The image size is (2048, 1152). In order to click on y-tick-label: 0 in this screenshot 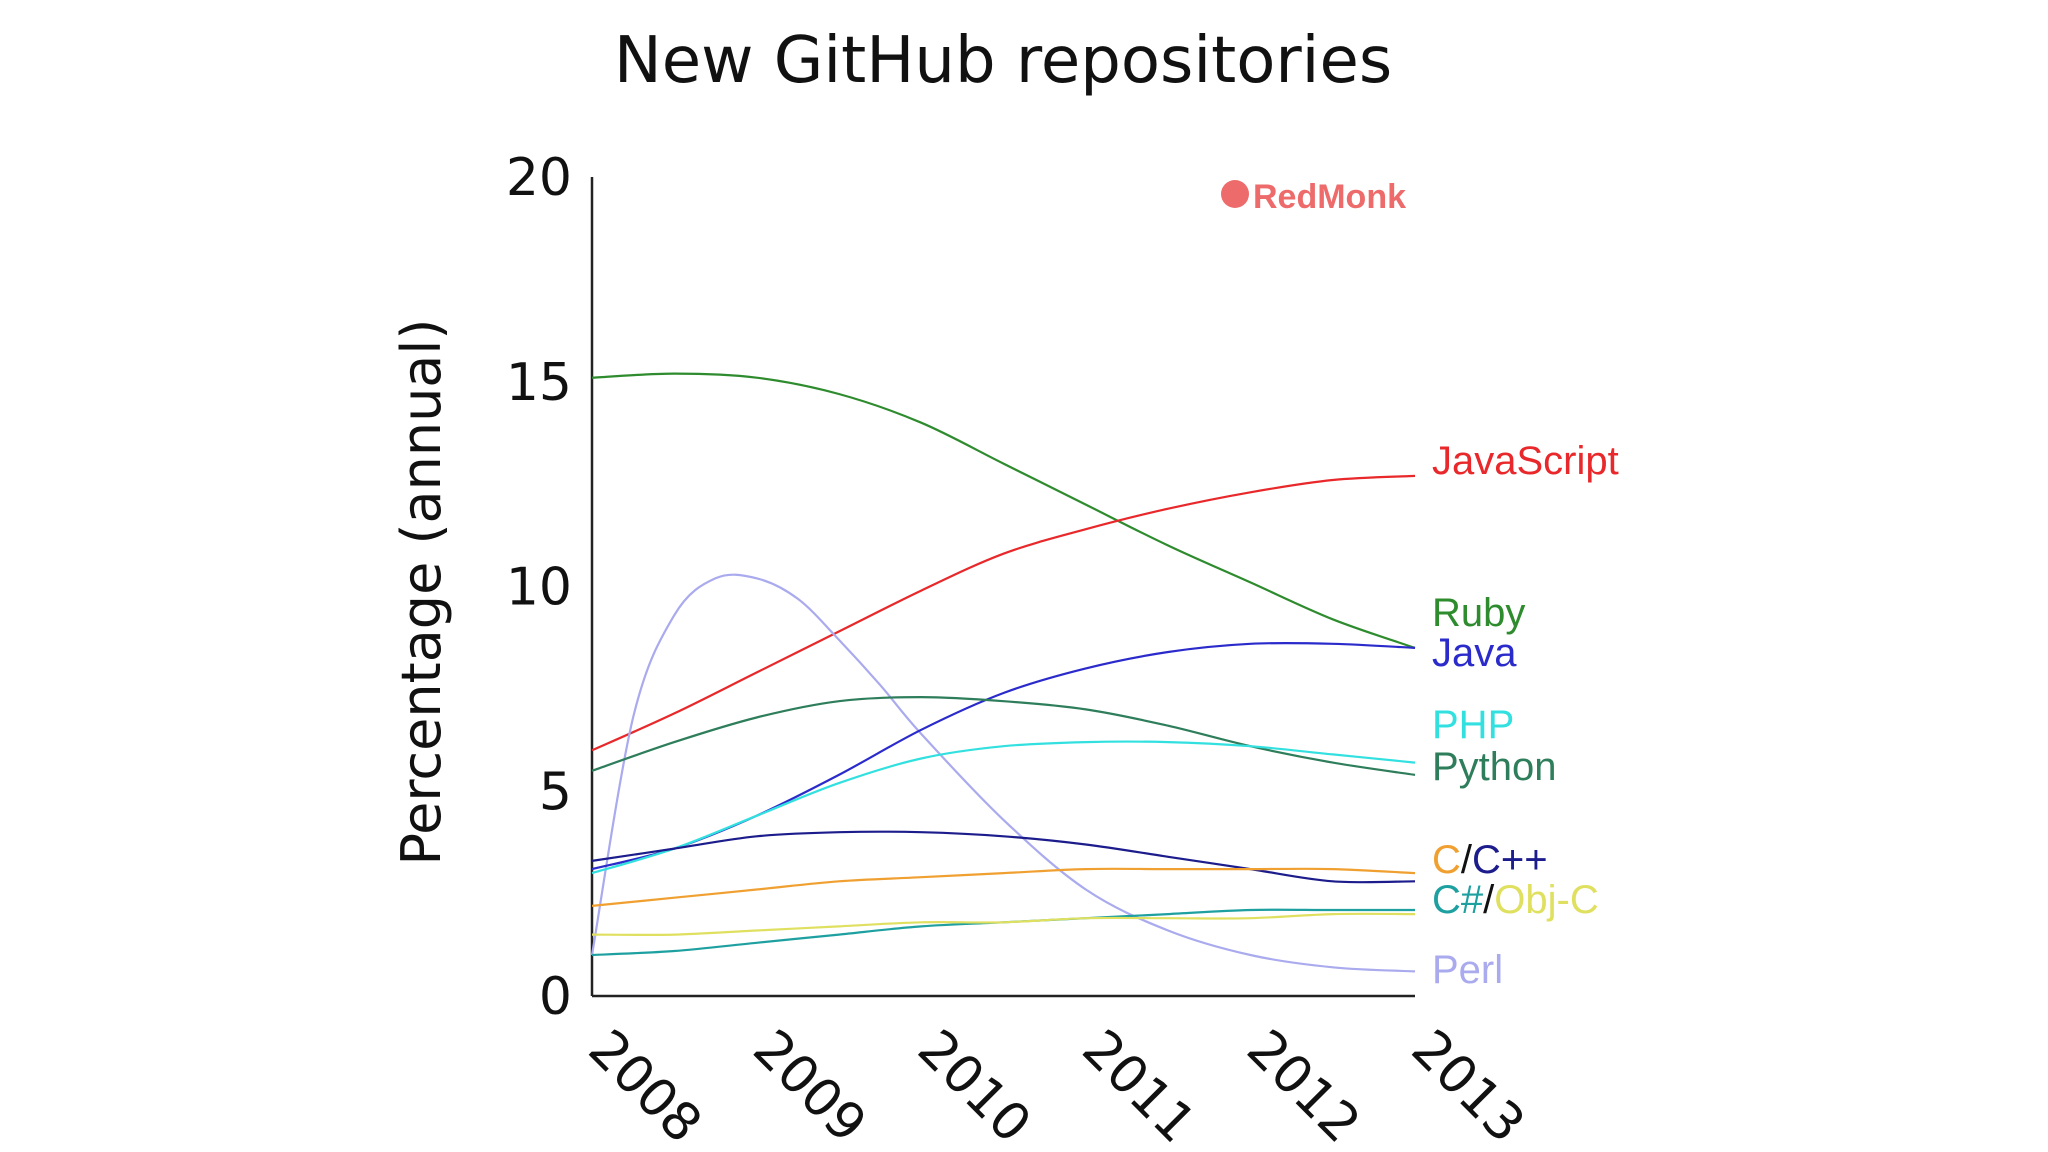, I will do `click(555, 997)`.